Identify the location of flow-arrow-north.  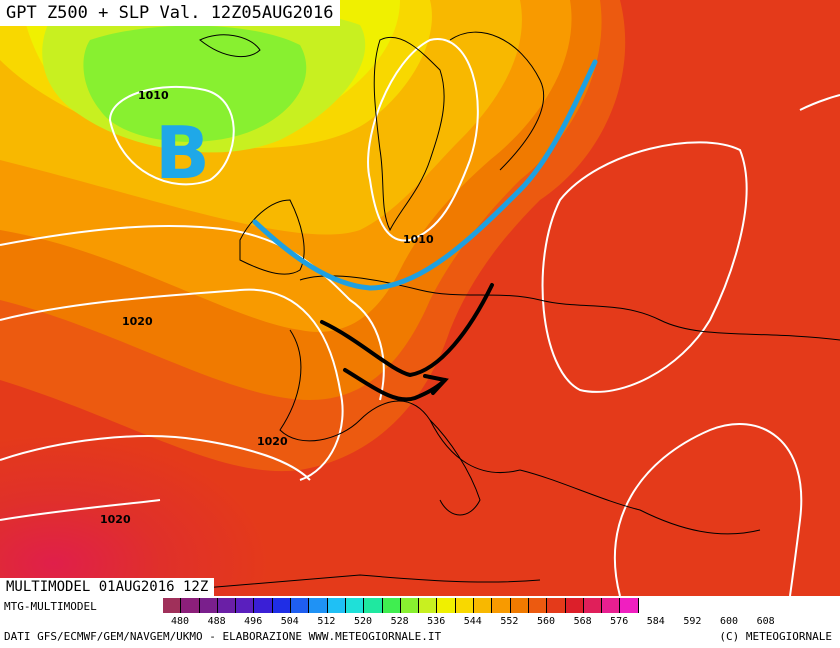
(407, 330).